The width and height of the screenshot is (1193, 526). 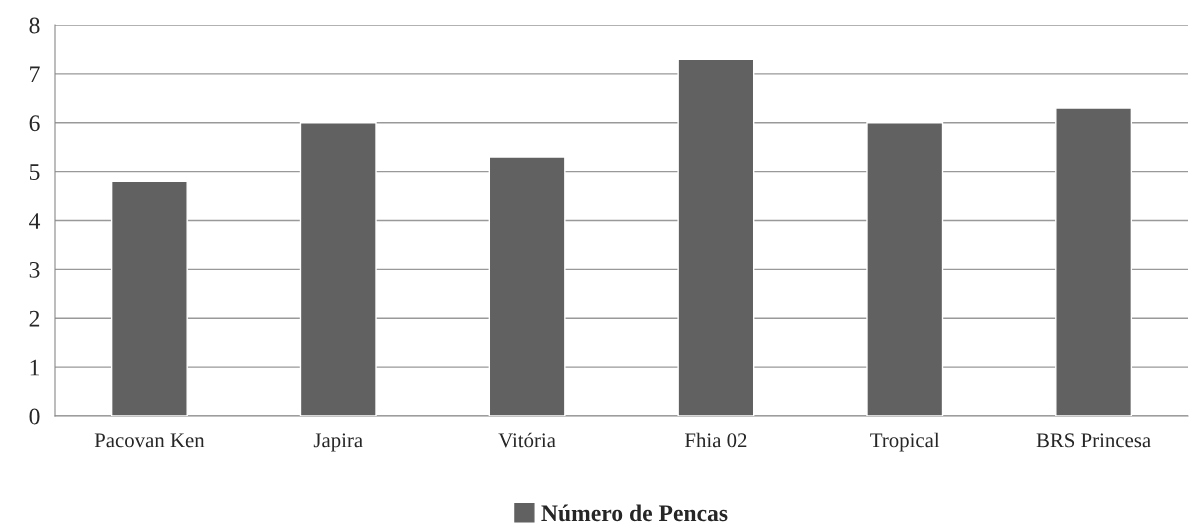 What do you see at coordinates (34, 318) in the screenshot?
I see `y-tick-label: 2` at bounding box center [34, 318].